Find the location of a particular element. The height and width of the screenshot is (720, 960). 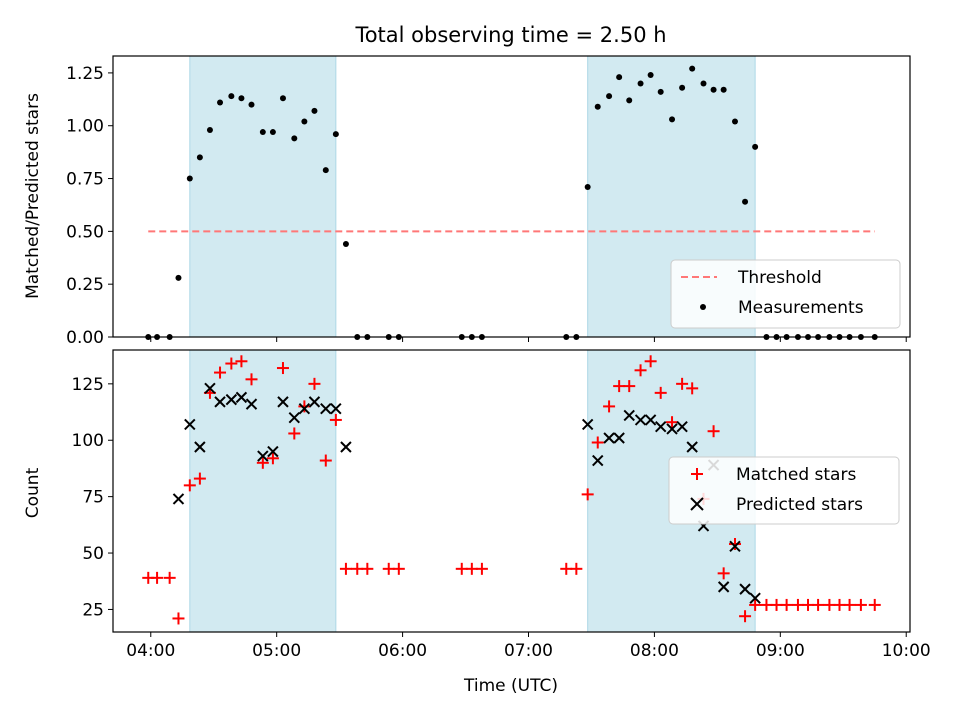

legend-label: Threshold is located at coordinates (779, 278).